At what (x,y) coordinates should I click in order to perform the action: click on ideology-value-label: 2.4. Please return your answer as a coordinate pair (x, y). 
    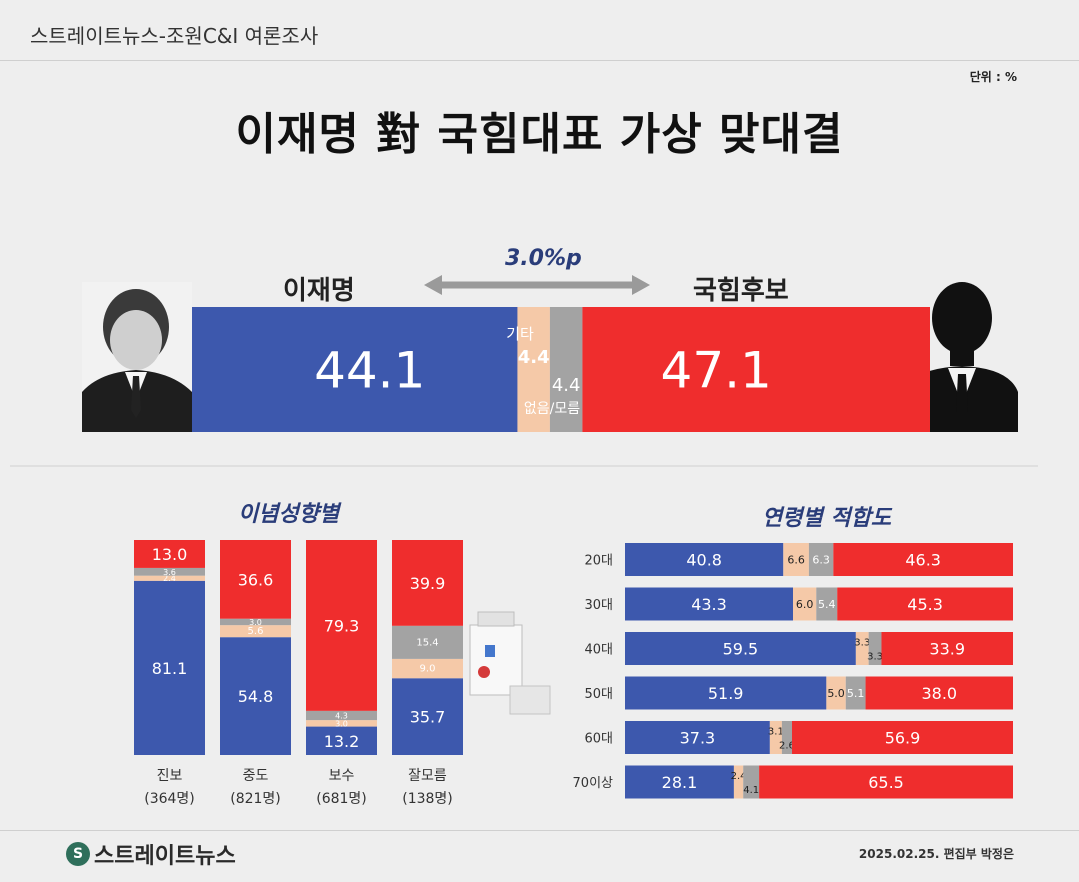
    Looking at the image, I should click on (169, 578).